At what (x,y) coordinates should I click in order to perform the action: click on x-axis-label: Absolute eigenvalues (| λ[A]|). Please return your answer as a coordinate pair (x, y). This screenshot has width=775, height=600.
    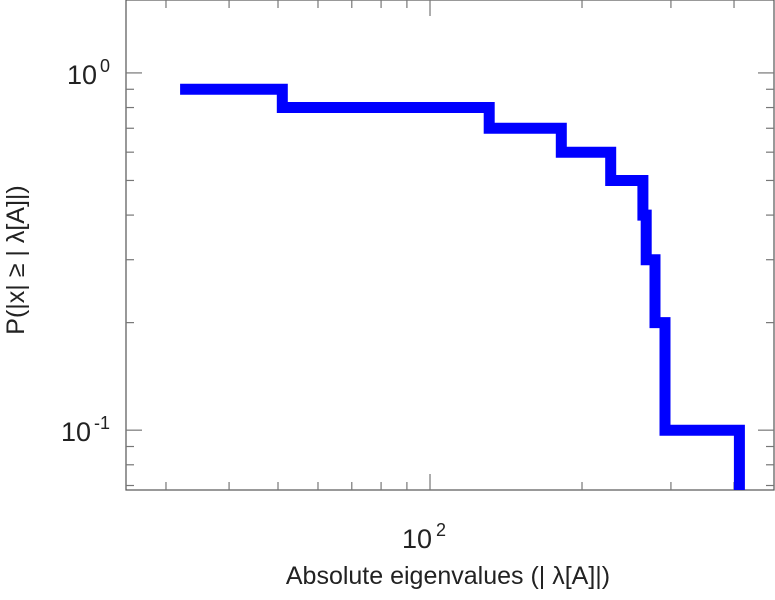
    Looking at the image, I should click on (448, 576).